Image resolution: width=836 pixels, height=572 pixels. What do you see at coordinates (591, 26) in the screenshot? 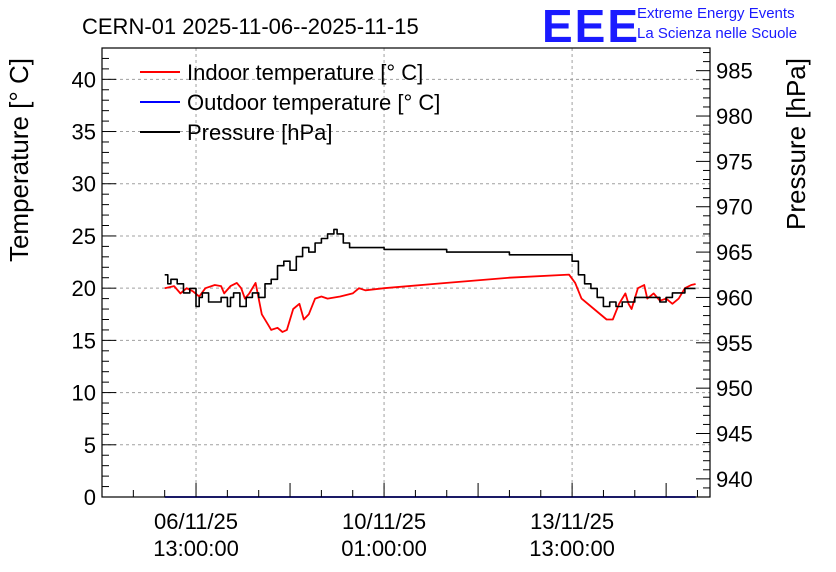
I see `eee-logo-text: EEE` at bounding box center [591, 26].